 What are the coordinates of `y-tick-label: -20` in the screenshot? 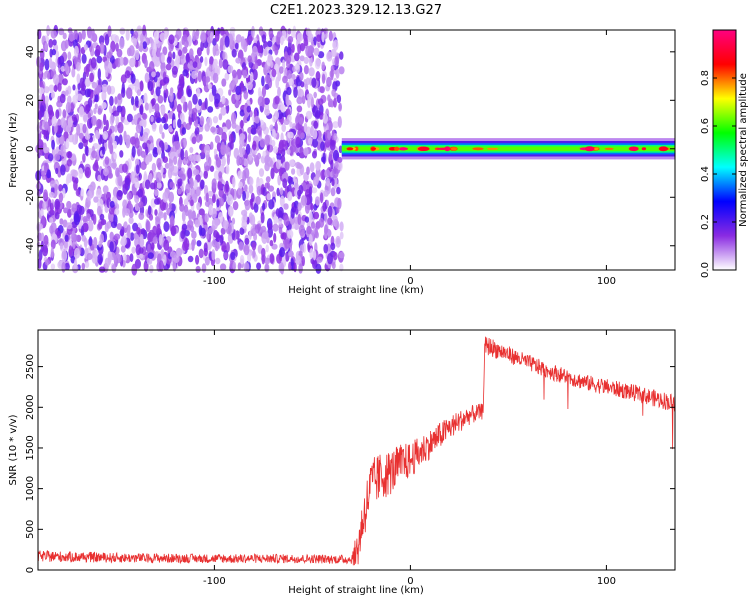 It's located at (30, 197).